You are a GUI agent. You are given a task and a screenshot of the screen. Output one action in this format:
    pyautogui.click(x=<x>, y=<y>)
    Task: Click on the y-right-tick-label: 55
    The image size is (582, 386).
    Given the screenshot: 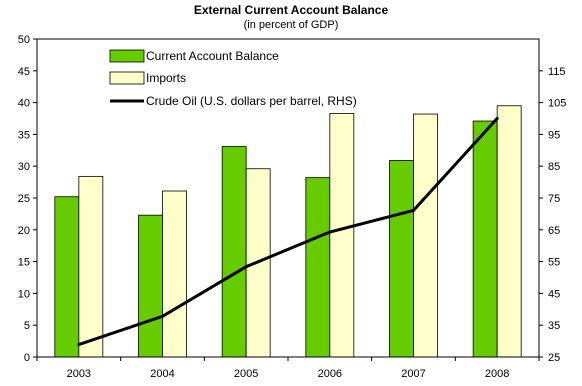 What is the action you would take?
    pyautogui.click(x=554, y=263)
    